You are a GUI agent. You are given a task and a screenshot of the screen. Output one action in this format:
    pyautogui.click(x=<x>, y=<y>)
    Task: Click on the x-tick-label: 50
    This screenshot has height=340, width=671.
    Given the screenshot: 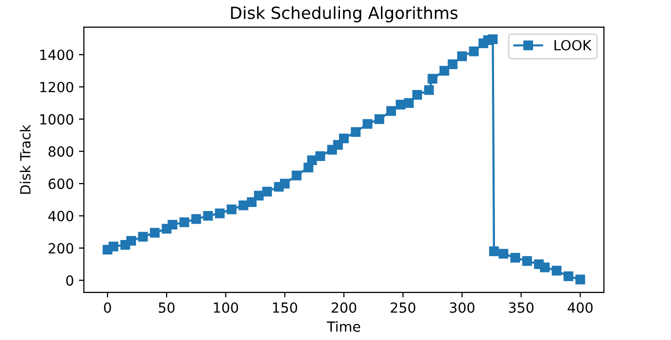 What is the action you would take?
    pyautogui.click(x=166, y=307)
    